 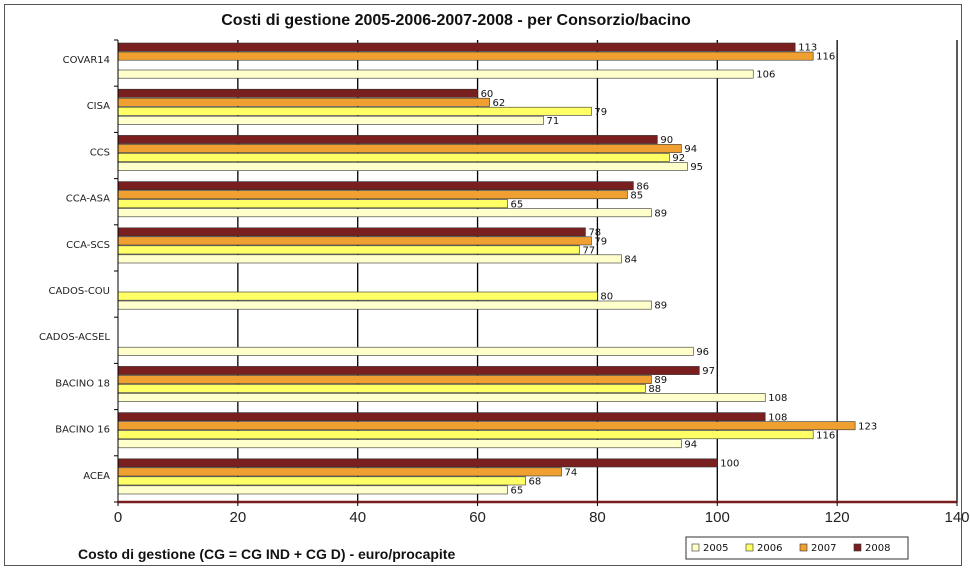 What do you see at coordinates (695, 547) in the screenshot?
I see `legend-swatch-2005` at bounding box center [695, 547].